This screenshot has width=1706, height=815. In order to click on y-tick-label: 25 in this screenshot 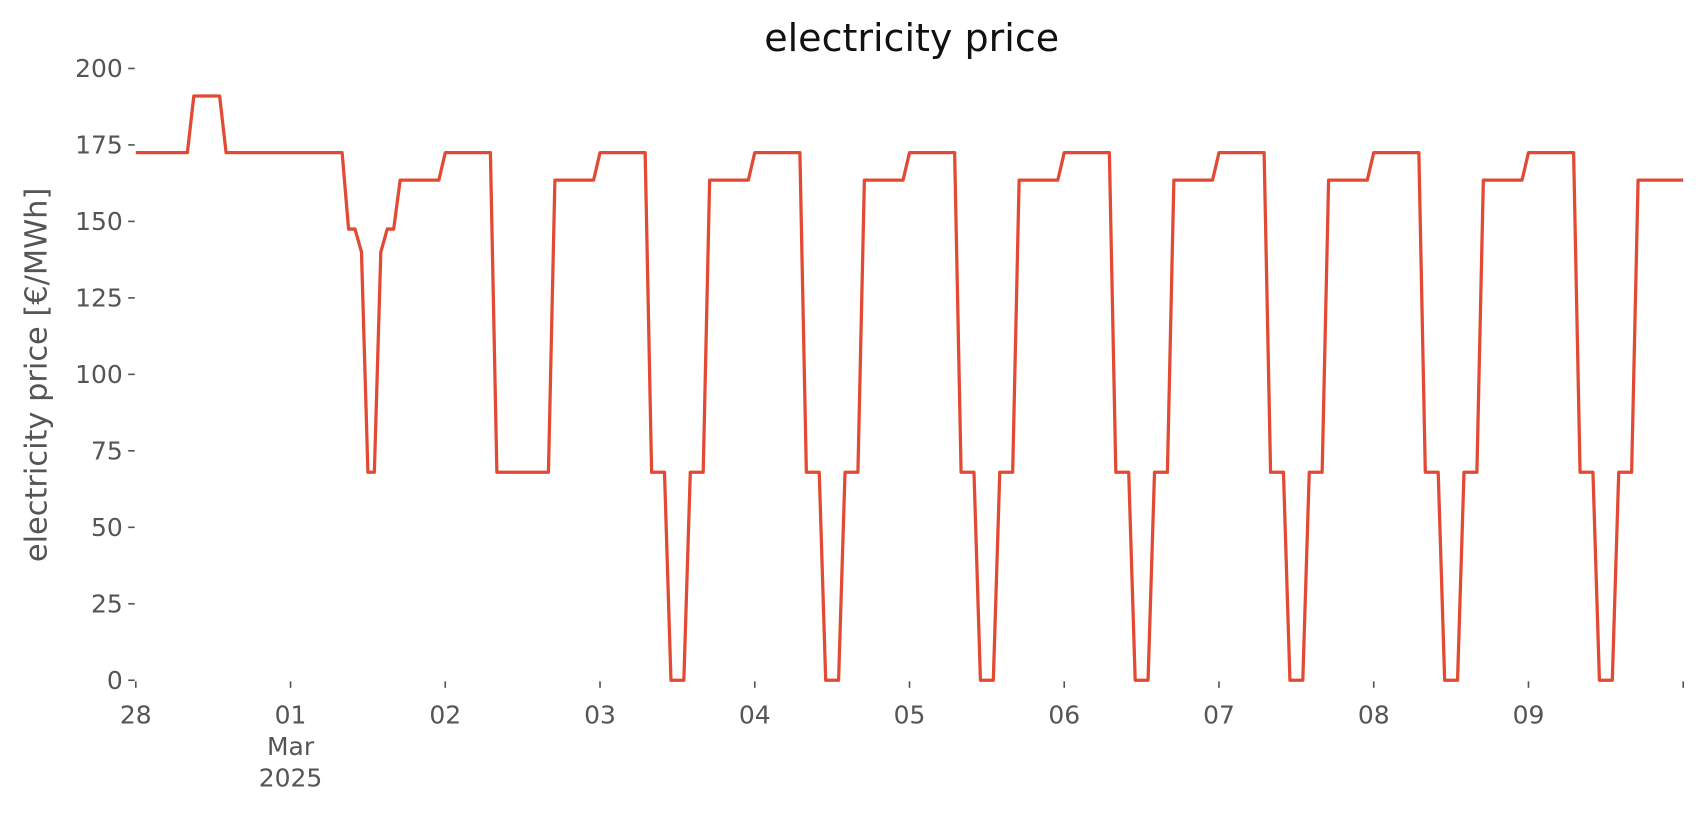, I will do `click(107, 603)`.